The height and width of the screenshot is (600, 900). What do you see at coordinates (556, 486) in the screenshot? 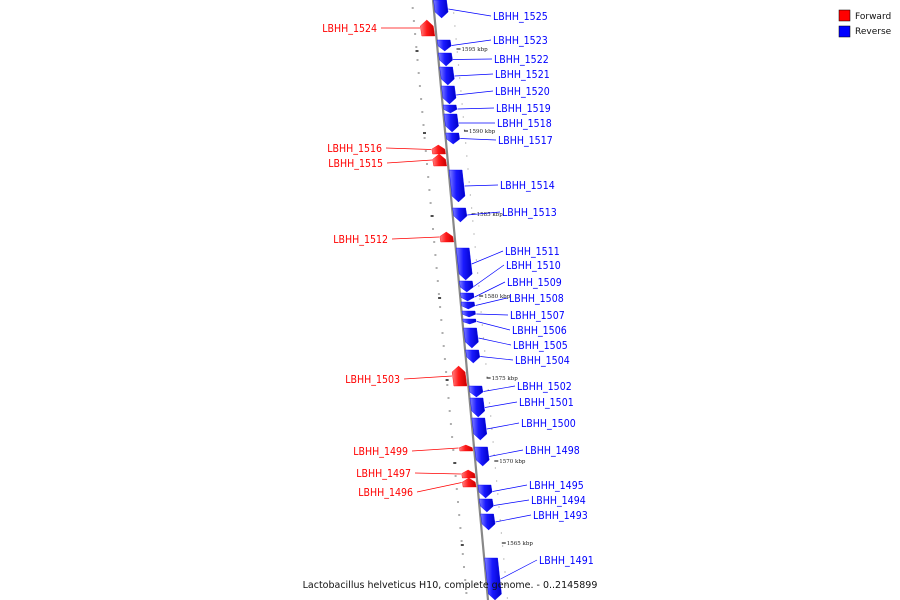
I see `gene-label-lbhh_1495: LBHH_1495` at bounding box center [556, 486].